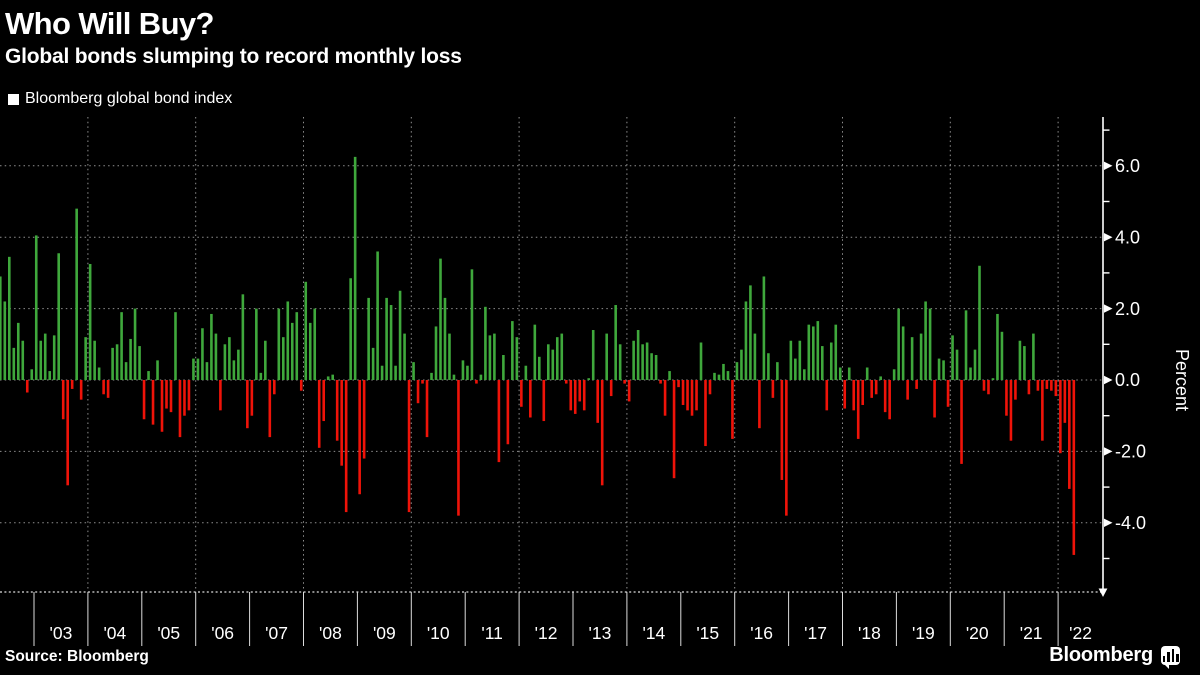 This screenshot has height=675, width=1200. Describe the element at coordinates (384, 633) in the screenshot. I see `x-year-label: '09` at that location.